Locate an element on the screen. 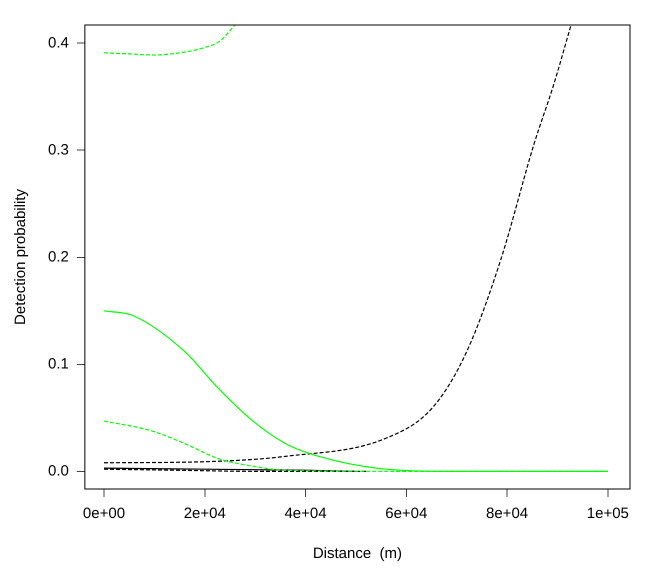  y-tick-label: 0.1 is located at coordinates (58, 363).